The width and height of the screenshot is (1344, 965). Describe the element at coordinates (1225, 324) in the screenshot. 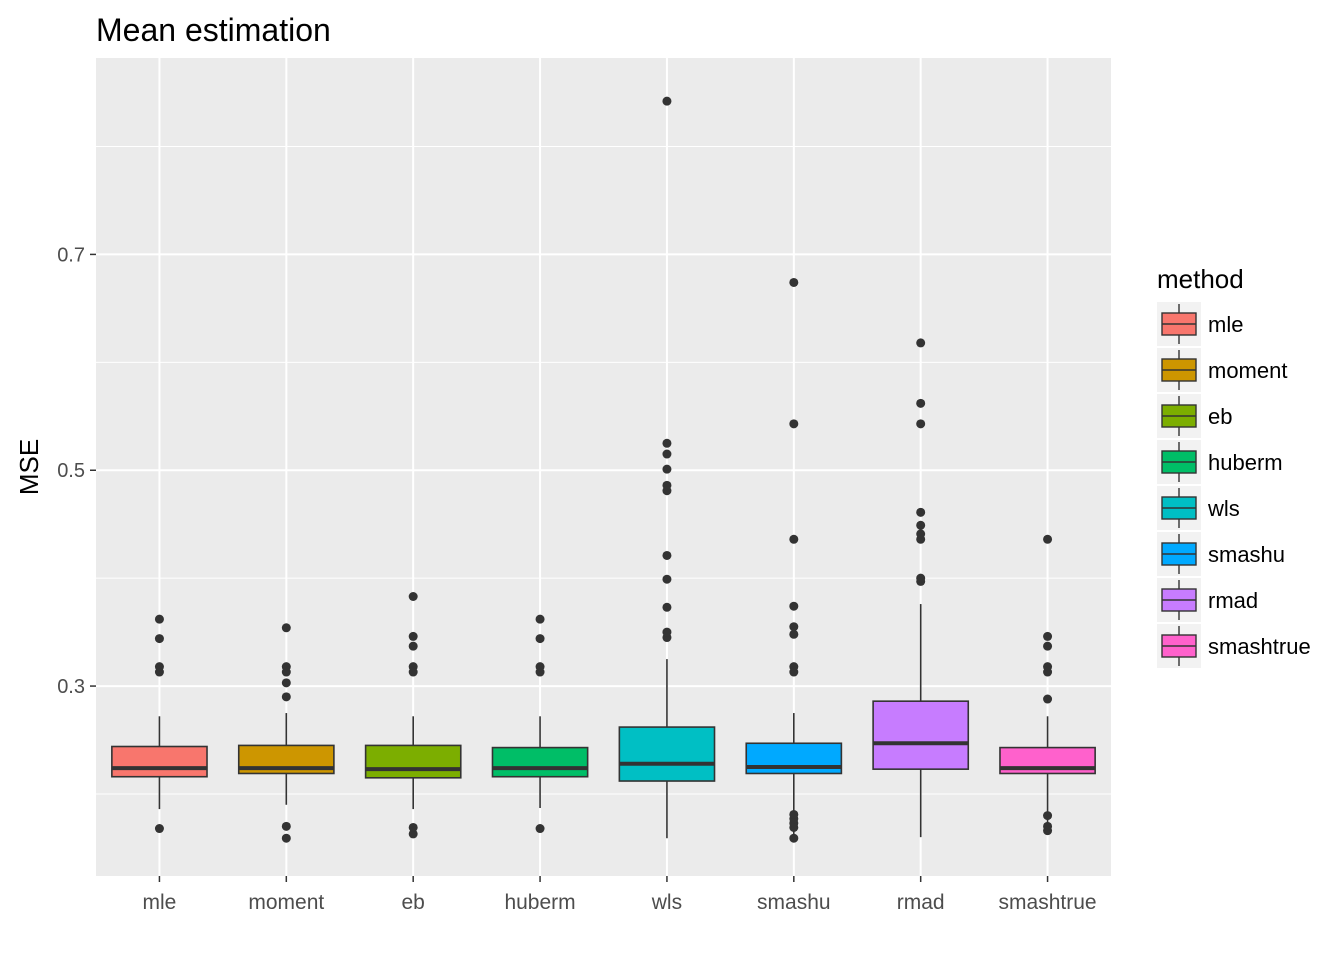

I see `legend-label: mle` at that location.